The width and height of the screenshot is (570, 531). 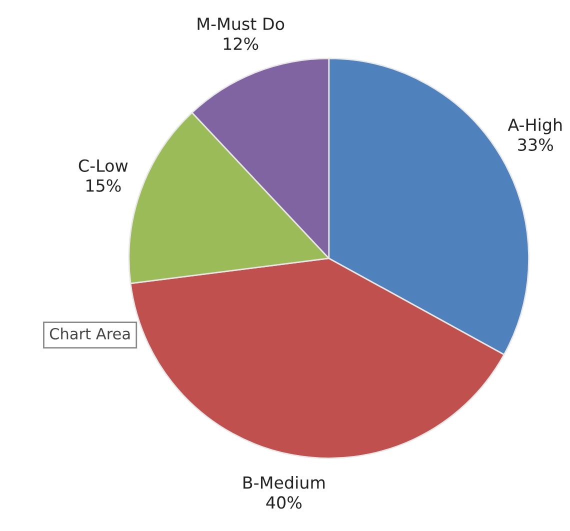 I want to click on data-label: 12%, so click(x=241, y=43).